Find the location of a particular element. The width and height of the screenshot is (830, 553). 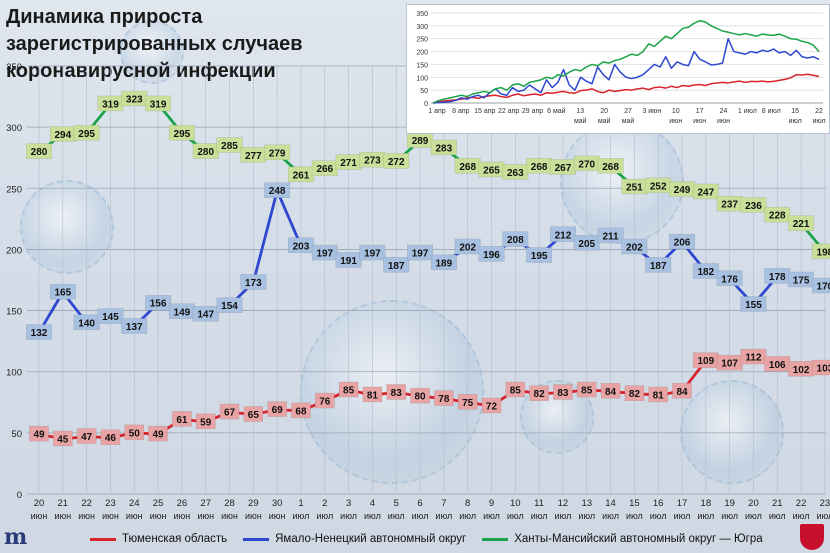

inset-x-tick: 22 апр is located at coordinates (508, 111).